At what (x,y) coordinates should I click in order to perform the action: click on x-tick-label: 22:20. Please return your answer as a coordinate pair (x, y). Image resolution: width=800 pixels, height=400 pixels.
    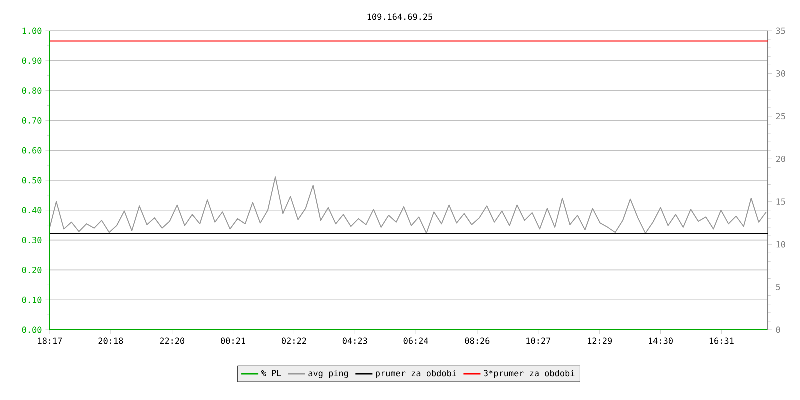
    Looking at the image, I should click on (172, 341).